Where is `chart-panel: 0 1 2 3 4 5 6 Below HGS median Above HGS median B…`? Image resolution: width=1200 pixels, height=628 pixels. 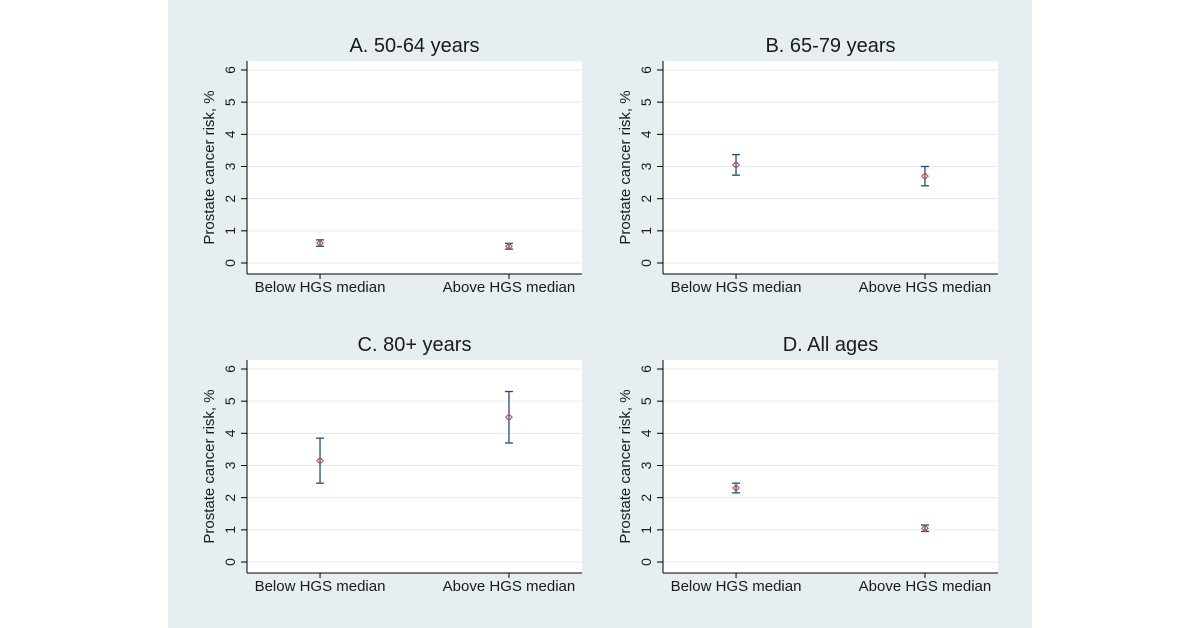
chart-panel: 0 1 2 3 4 5 6 Below HGS median Above HGS median B… is located at coordinates (807, 165).